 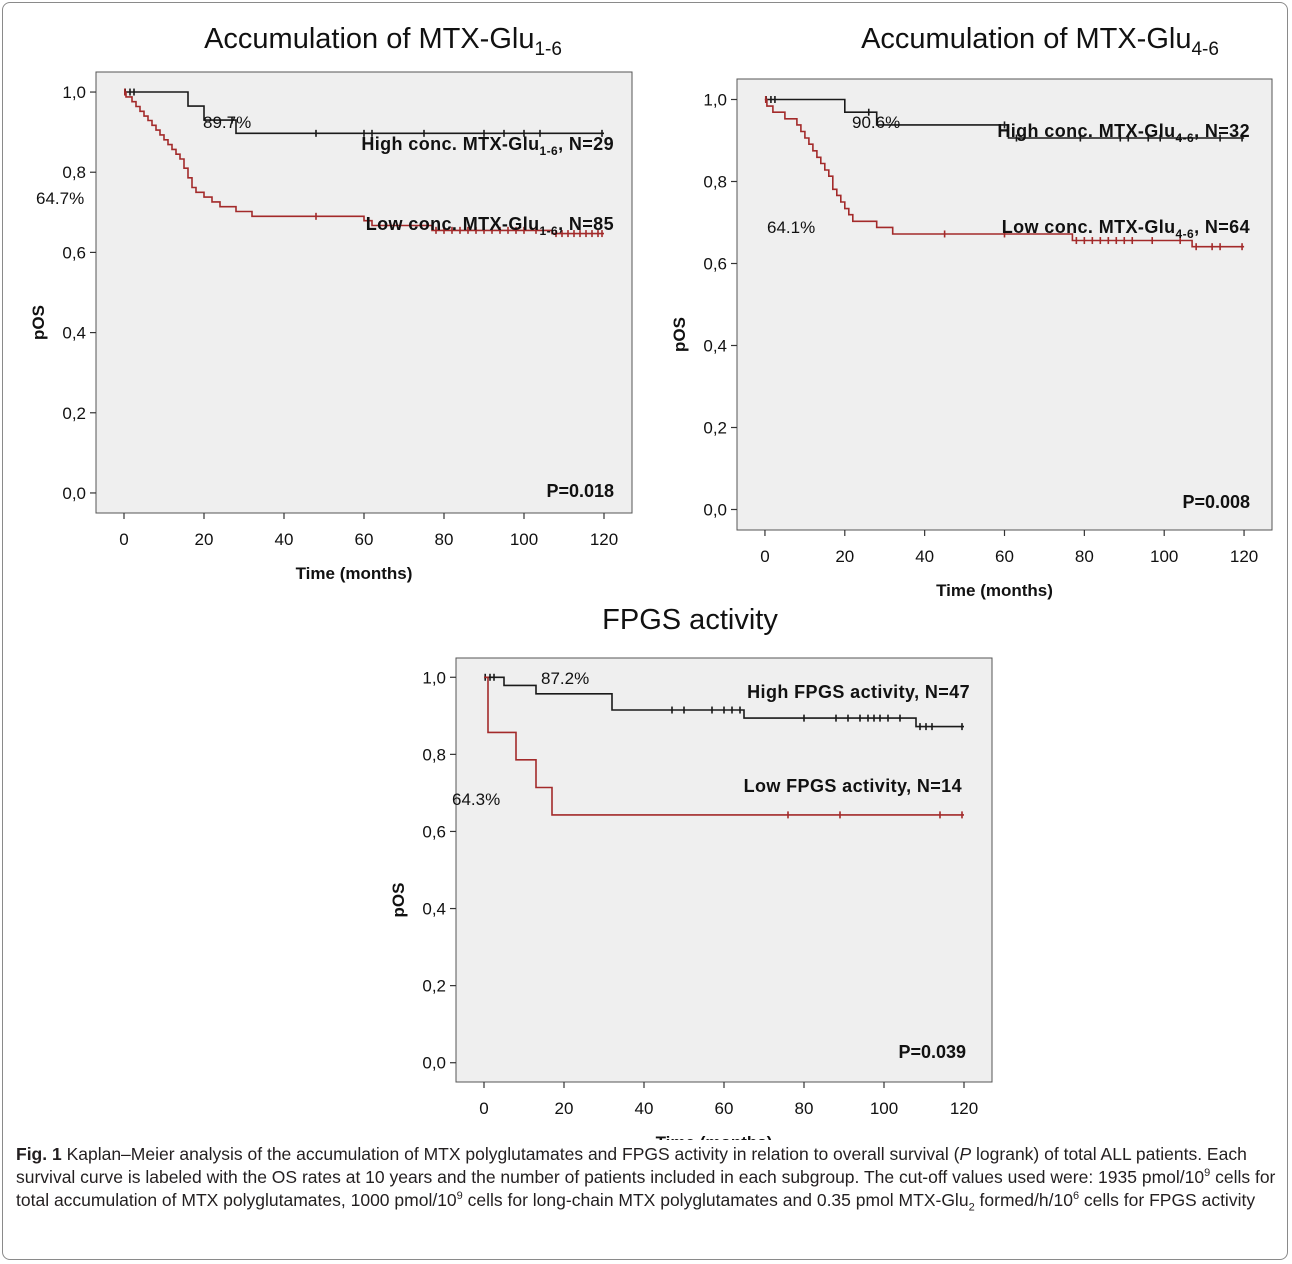 I want to click on series-name-label: High conc. MTX-Glu4-6, N=32, so click(x=1123, y=133).